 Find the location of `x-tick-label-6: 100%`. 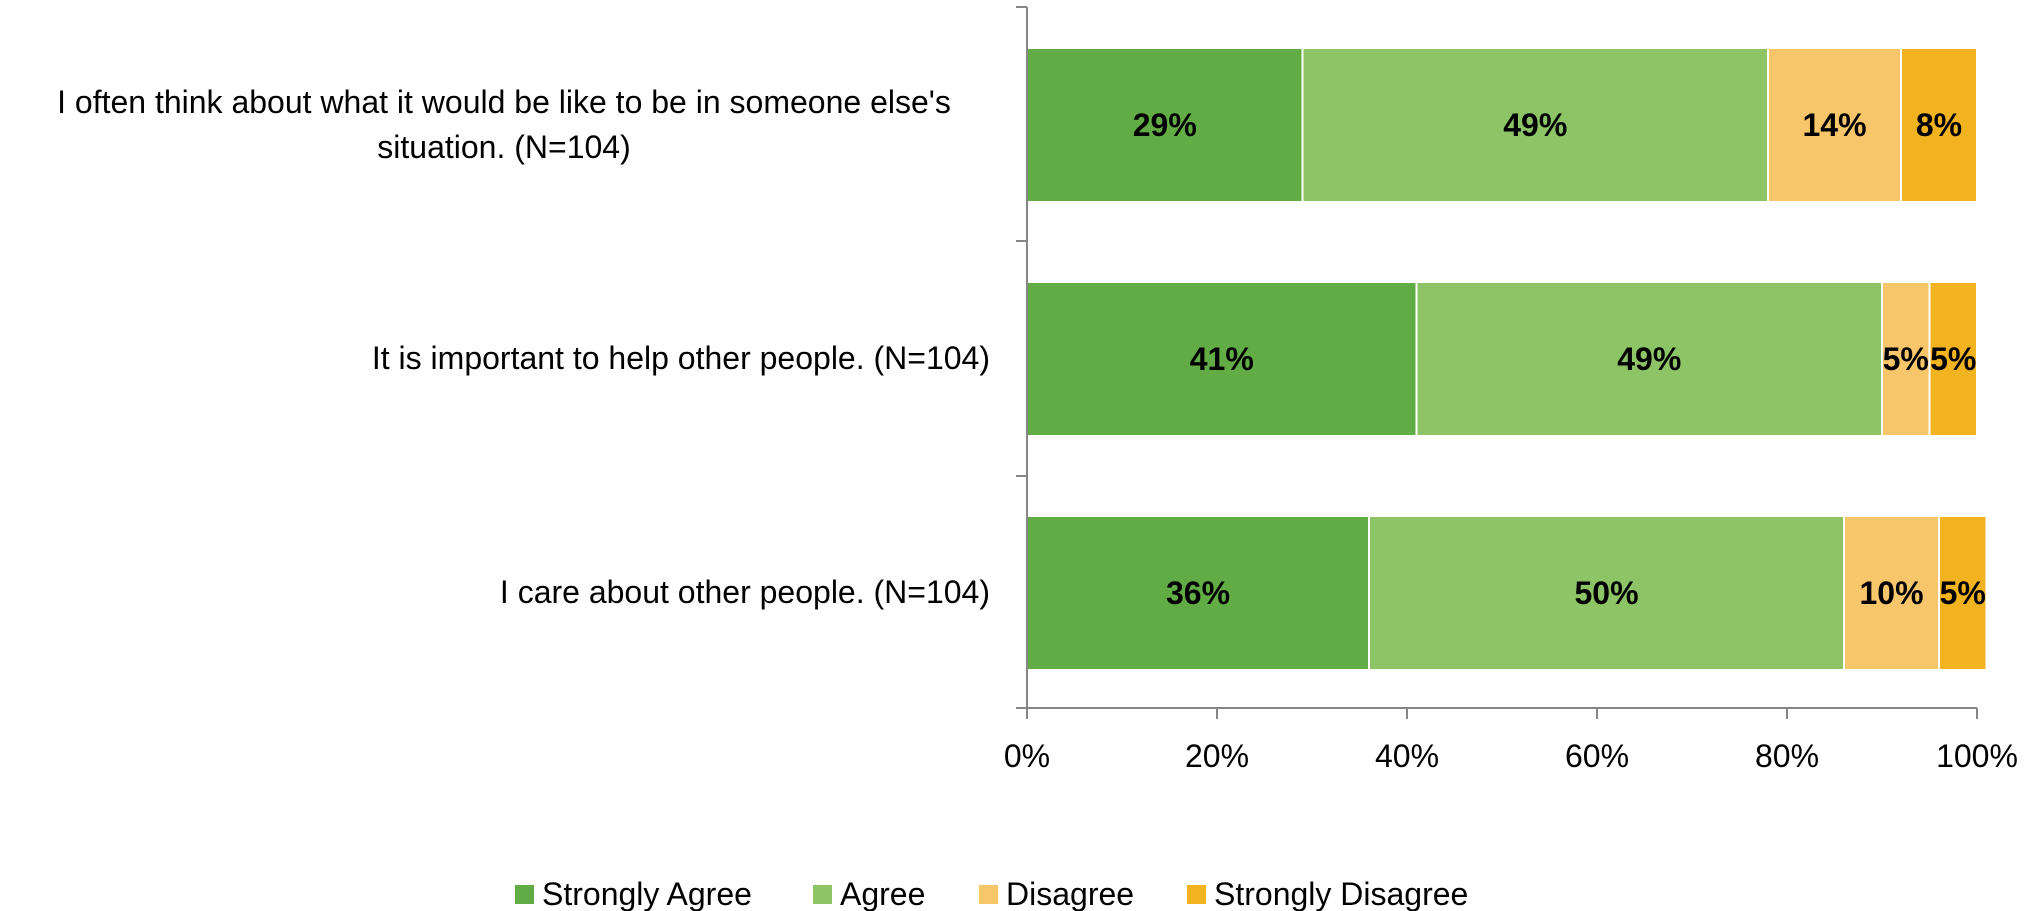

x-tick-label-6: 100% is located at coordinates (1977, 756).